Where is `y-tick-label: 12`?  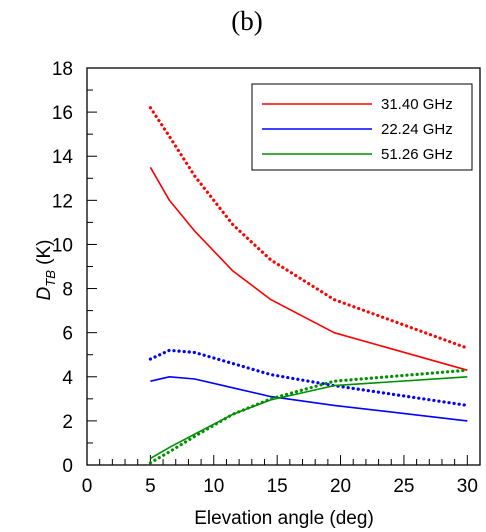 y-tick-label: 12 is located at coordinates (62, 201).